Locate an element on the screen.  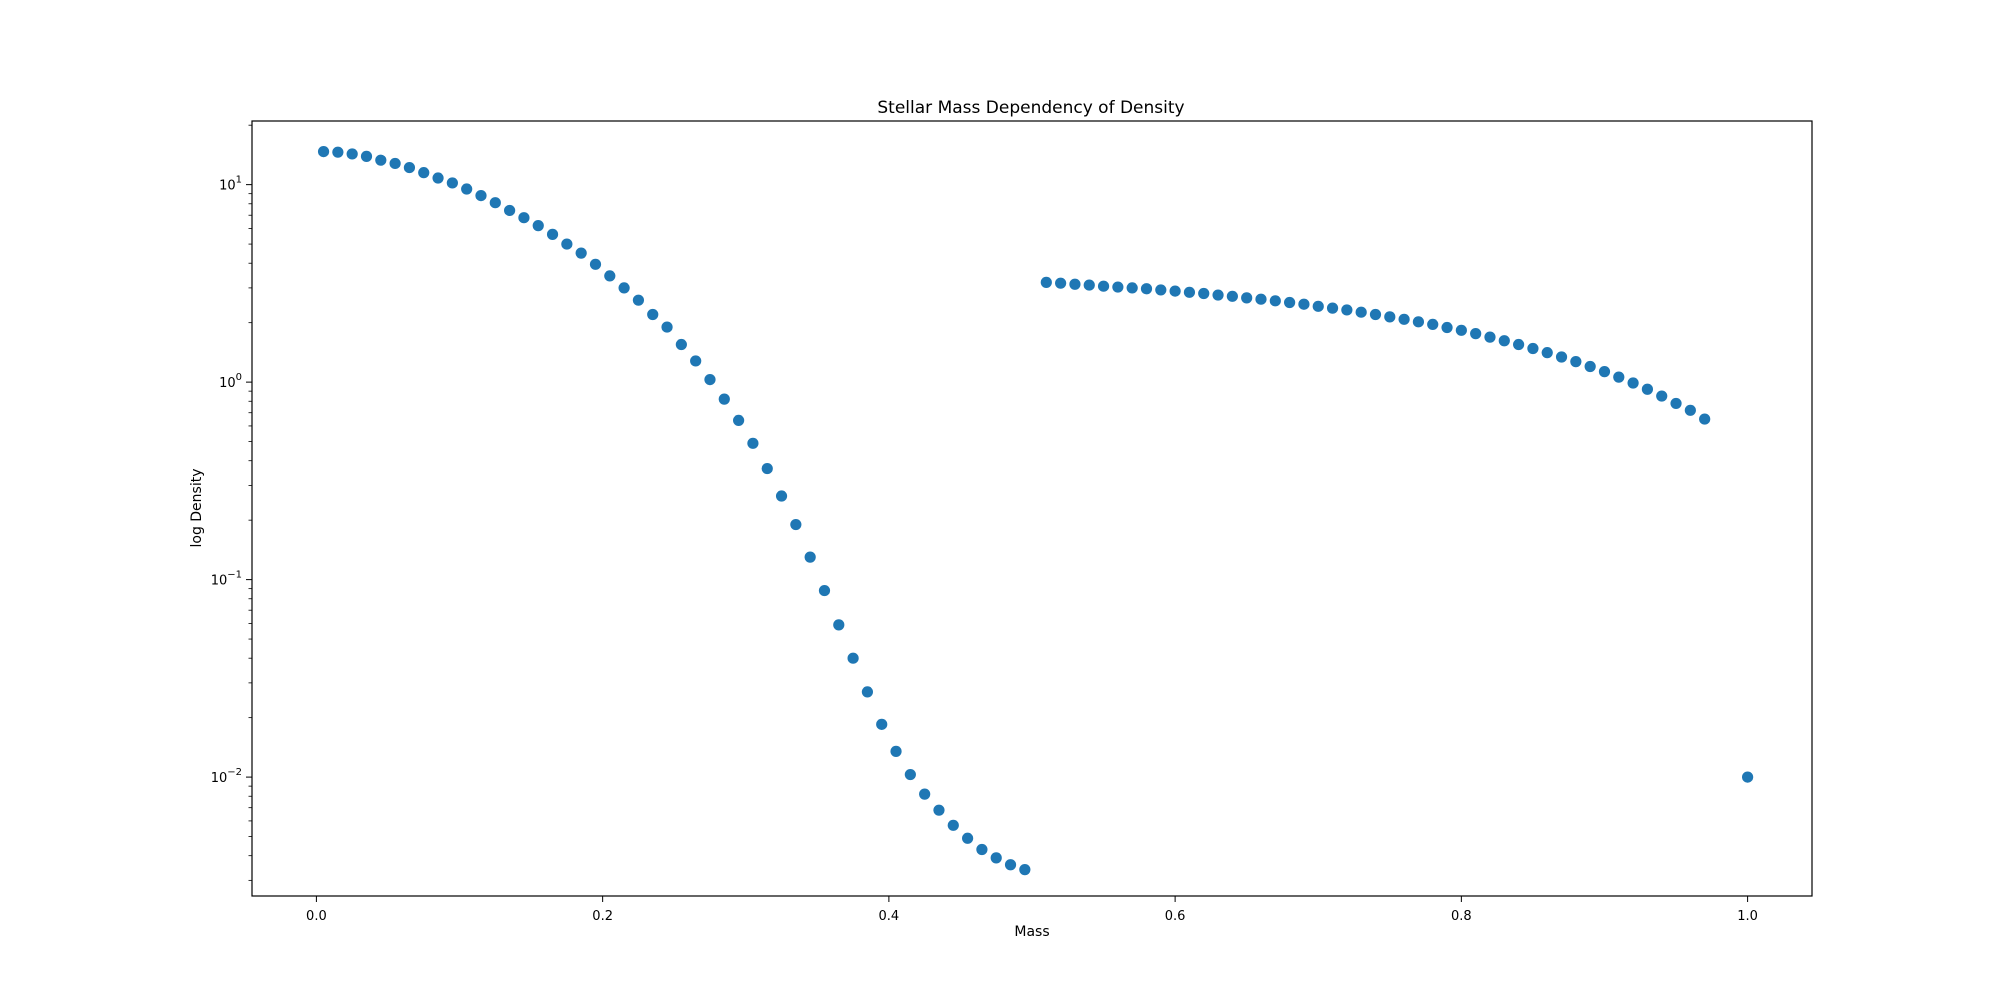
y-tick-label: 10⁻¹ is located at coordinates (226, 579).